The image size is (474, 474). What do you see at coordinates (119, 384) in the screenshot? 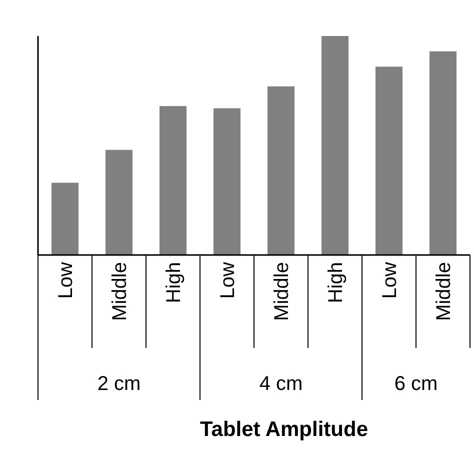
I see `text: 2 cm` at bounding box center [119, 384].